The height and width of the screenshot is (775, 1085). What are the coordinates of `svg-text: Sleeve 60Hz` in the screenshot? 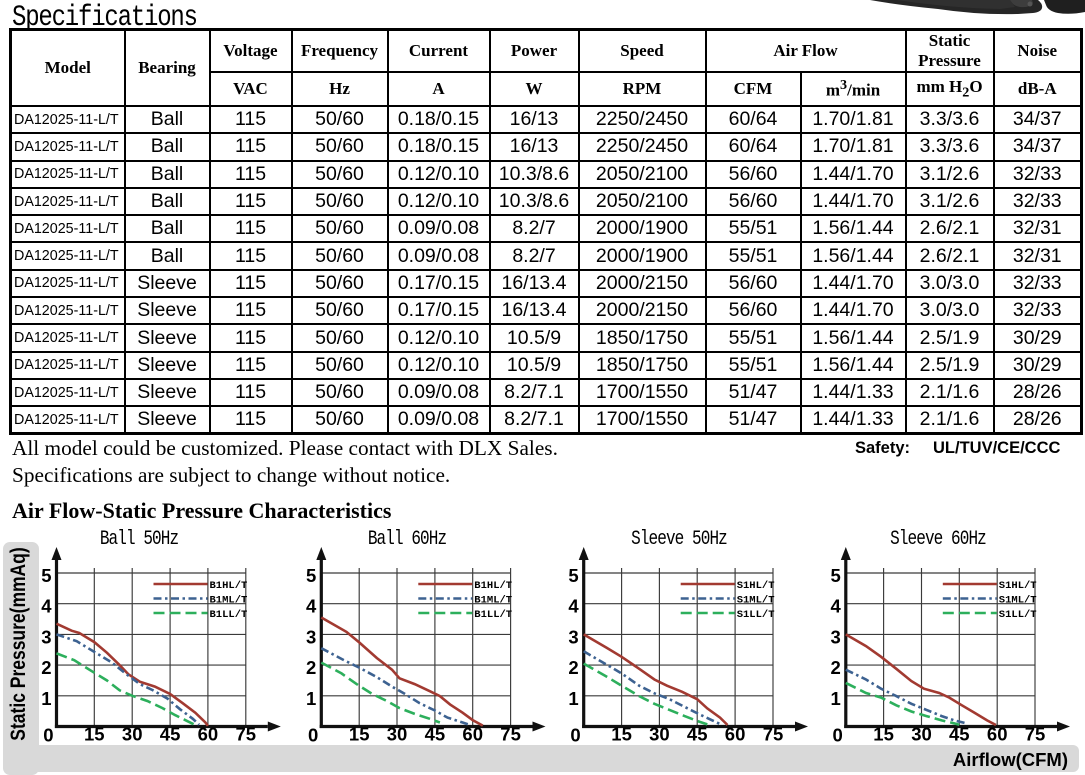 It's located at (938, 540).